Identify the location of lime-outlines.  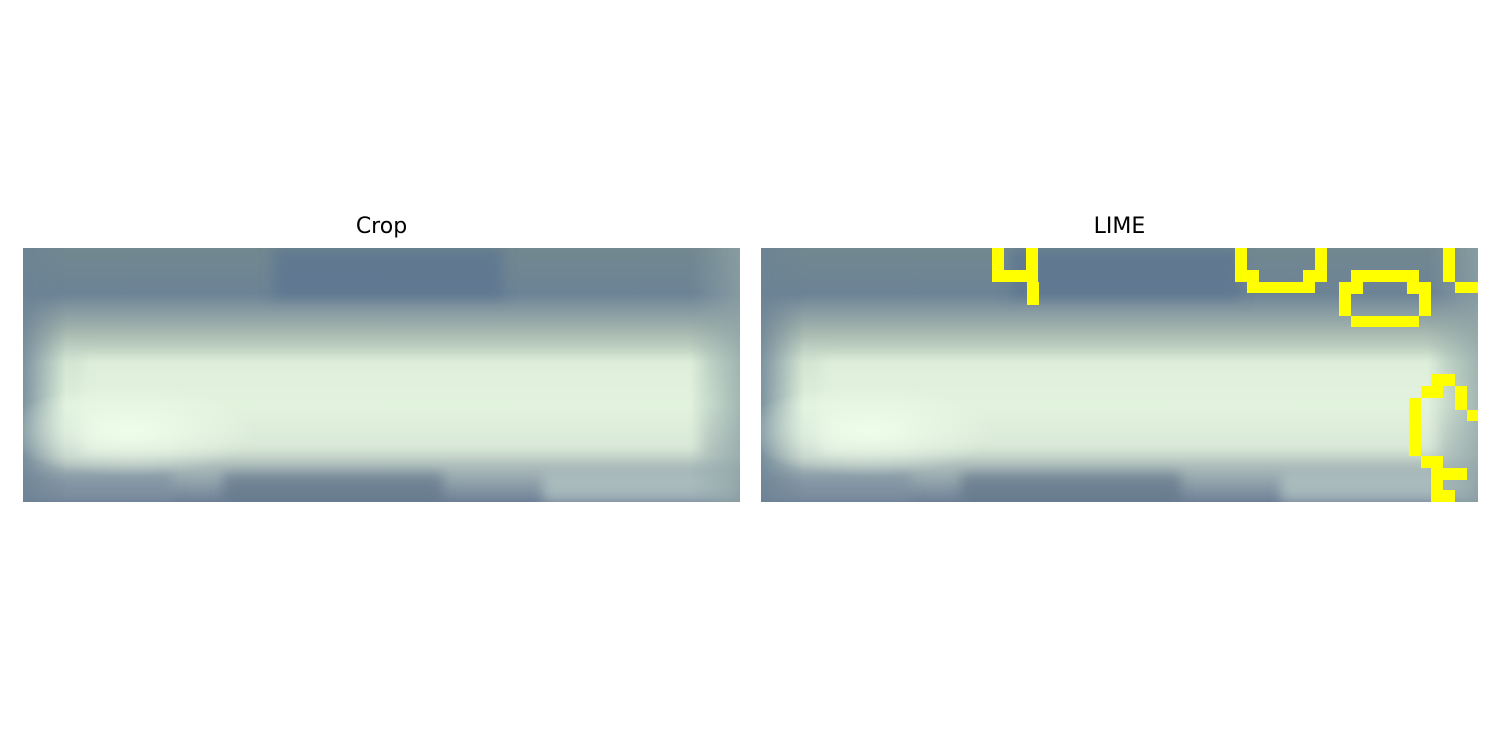
(1235, 375).